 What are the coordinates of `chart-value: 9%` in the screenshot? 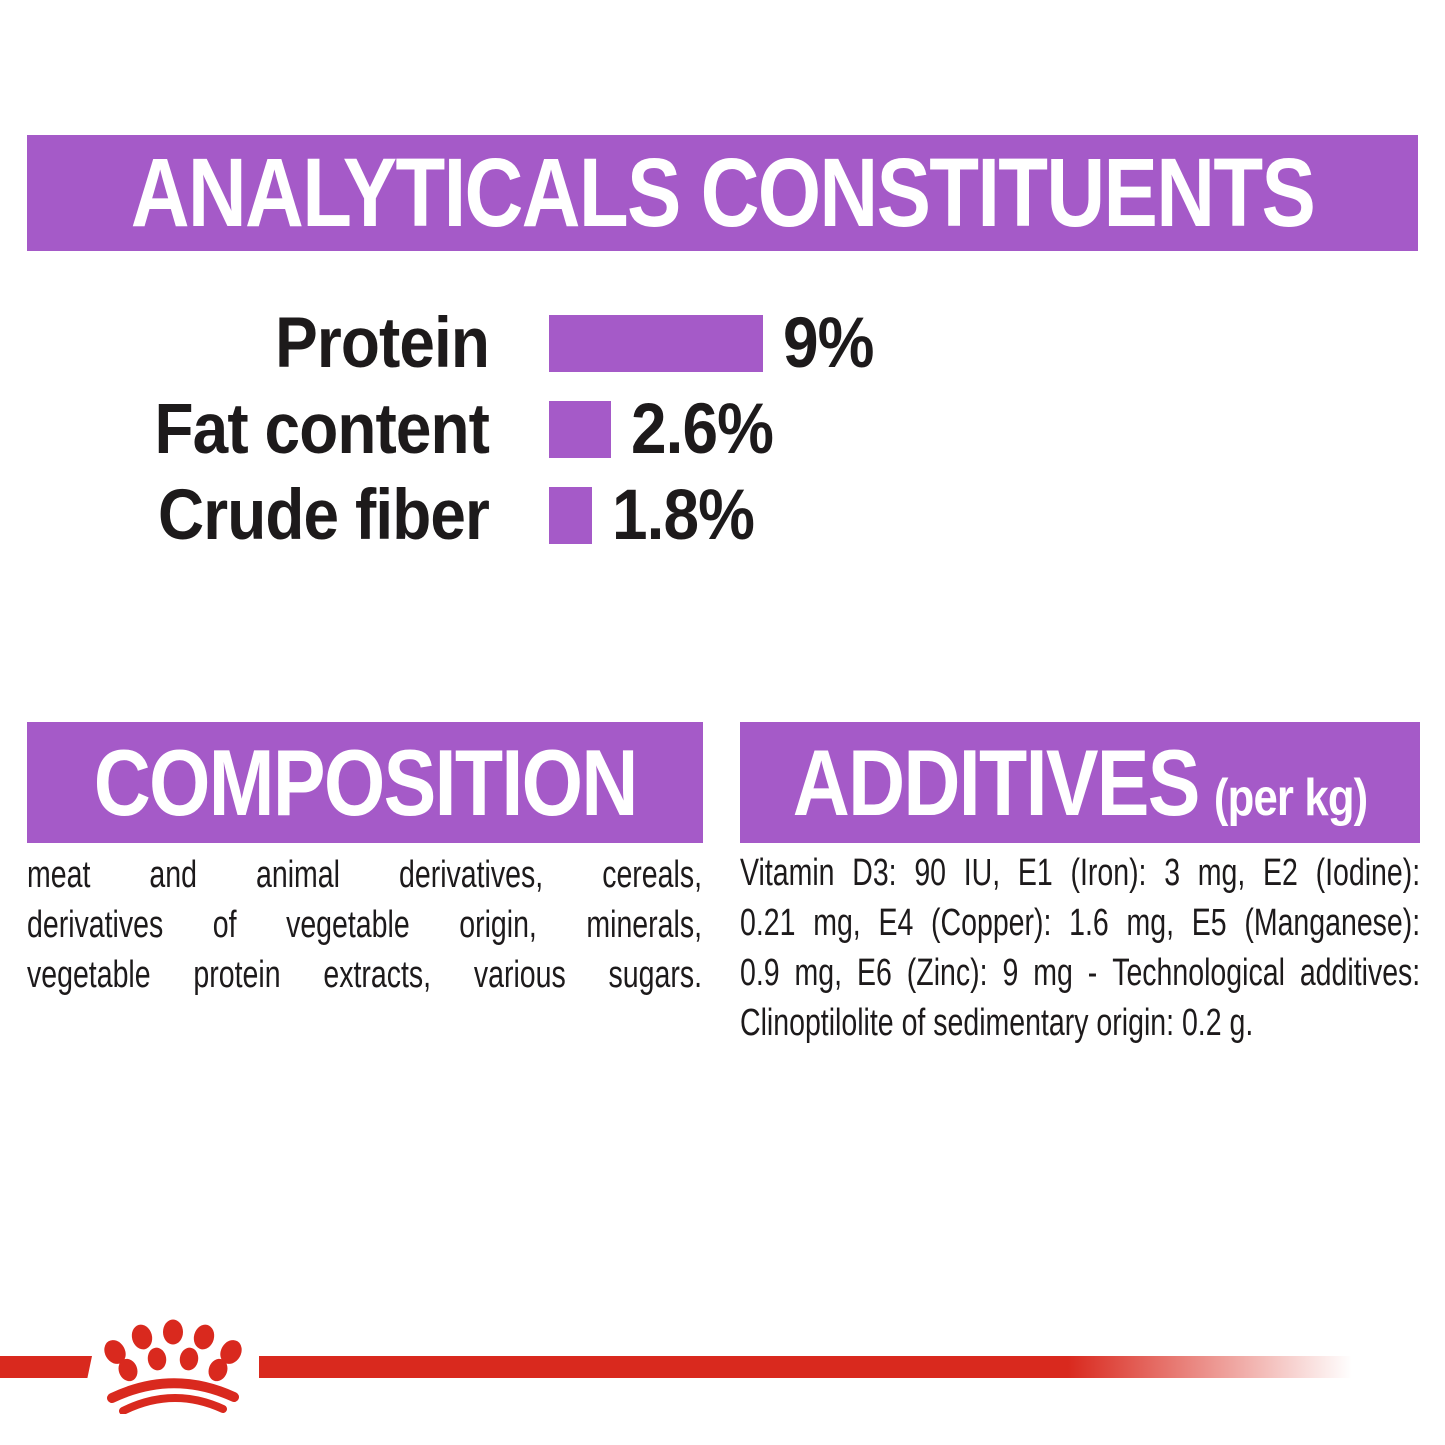 It's located at (828, 343).